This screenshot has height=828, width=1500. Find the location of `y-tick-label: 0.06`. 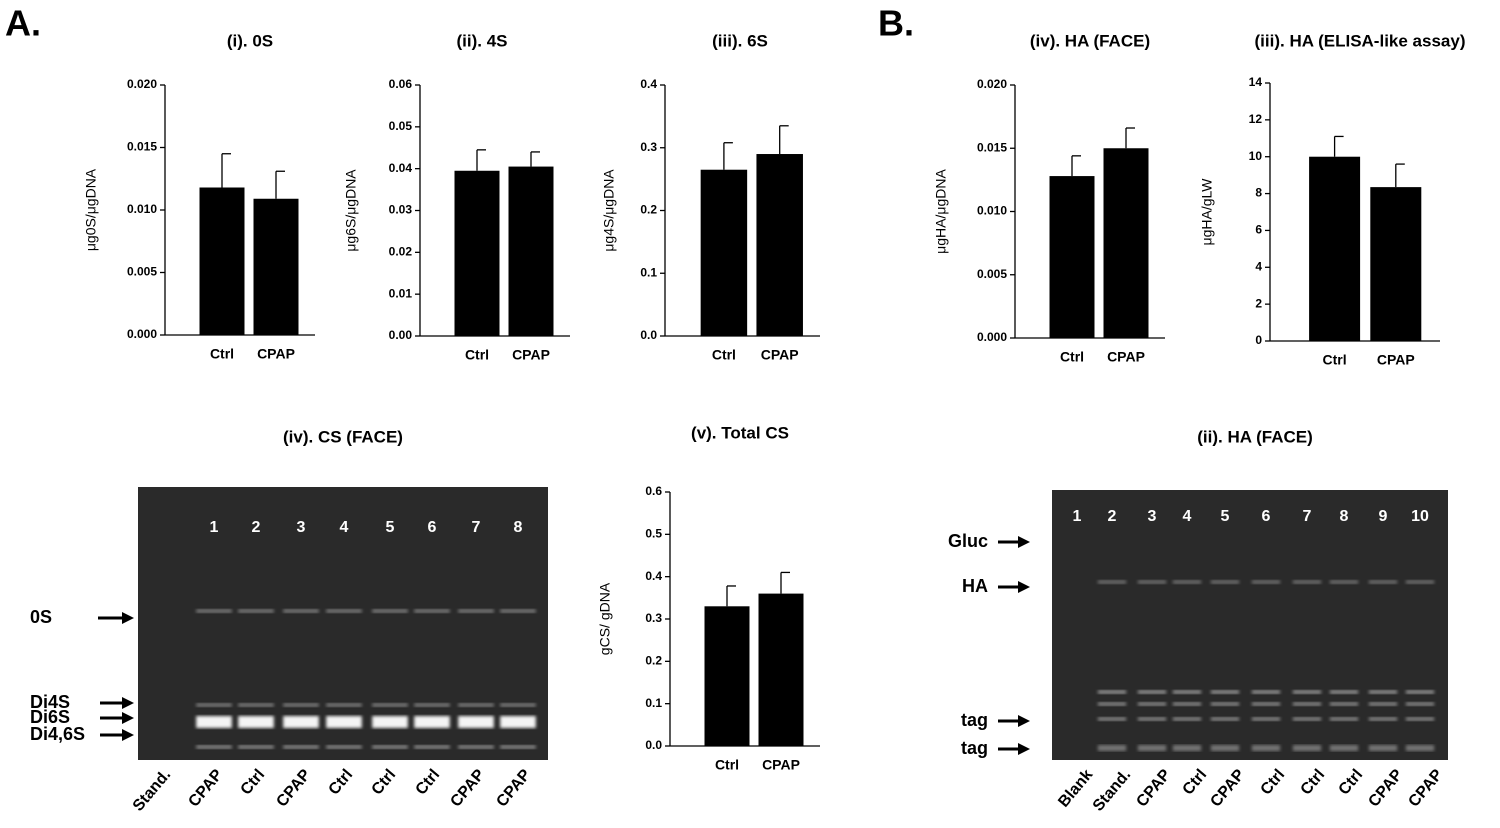

y-tick-label: 0.06 is located at coordinates (401, 84).